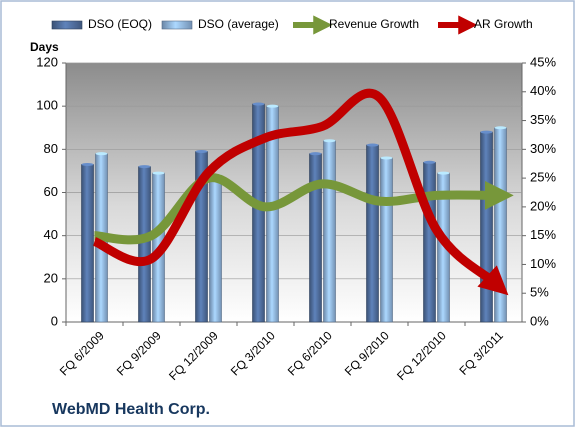 The height and width of the screenshot is (427, 575). Describe the element at coordinates (503, 24) in the screenshot. I see `legend-label: AR Growth` at that location.